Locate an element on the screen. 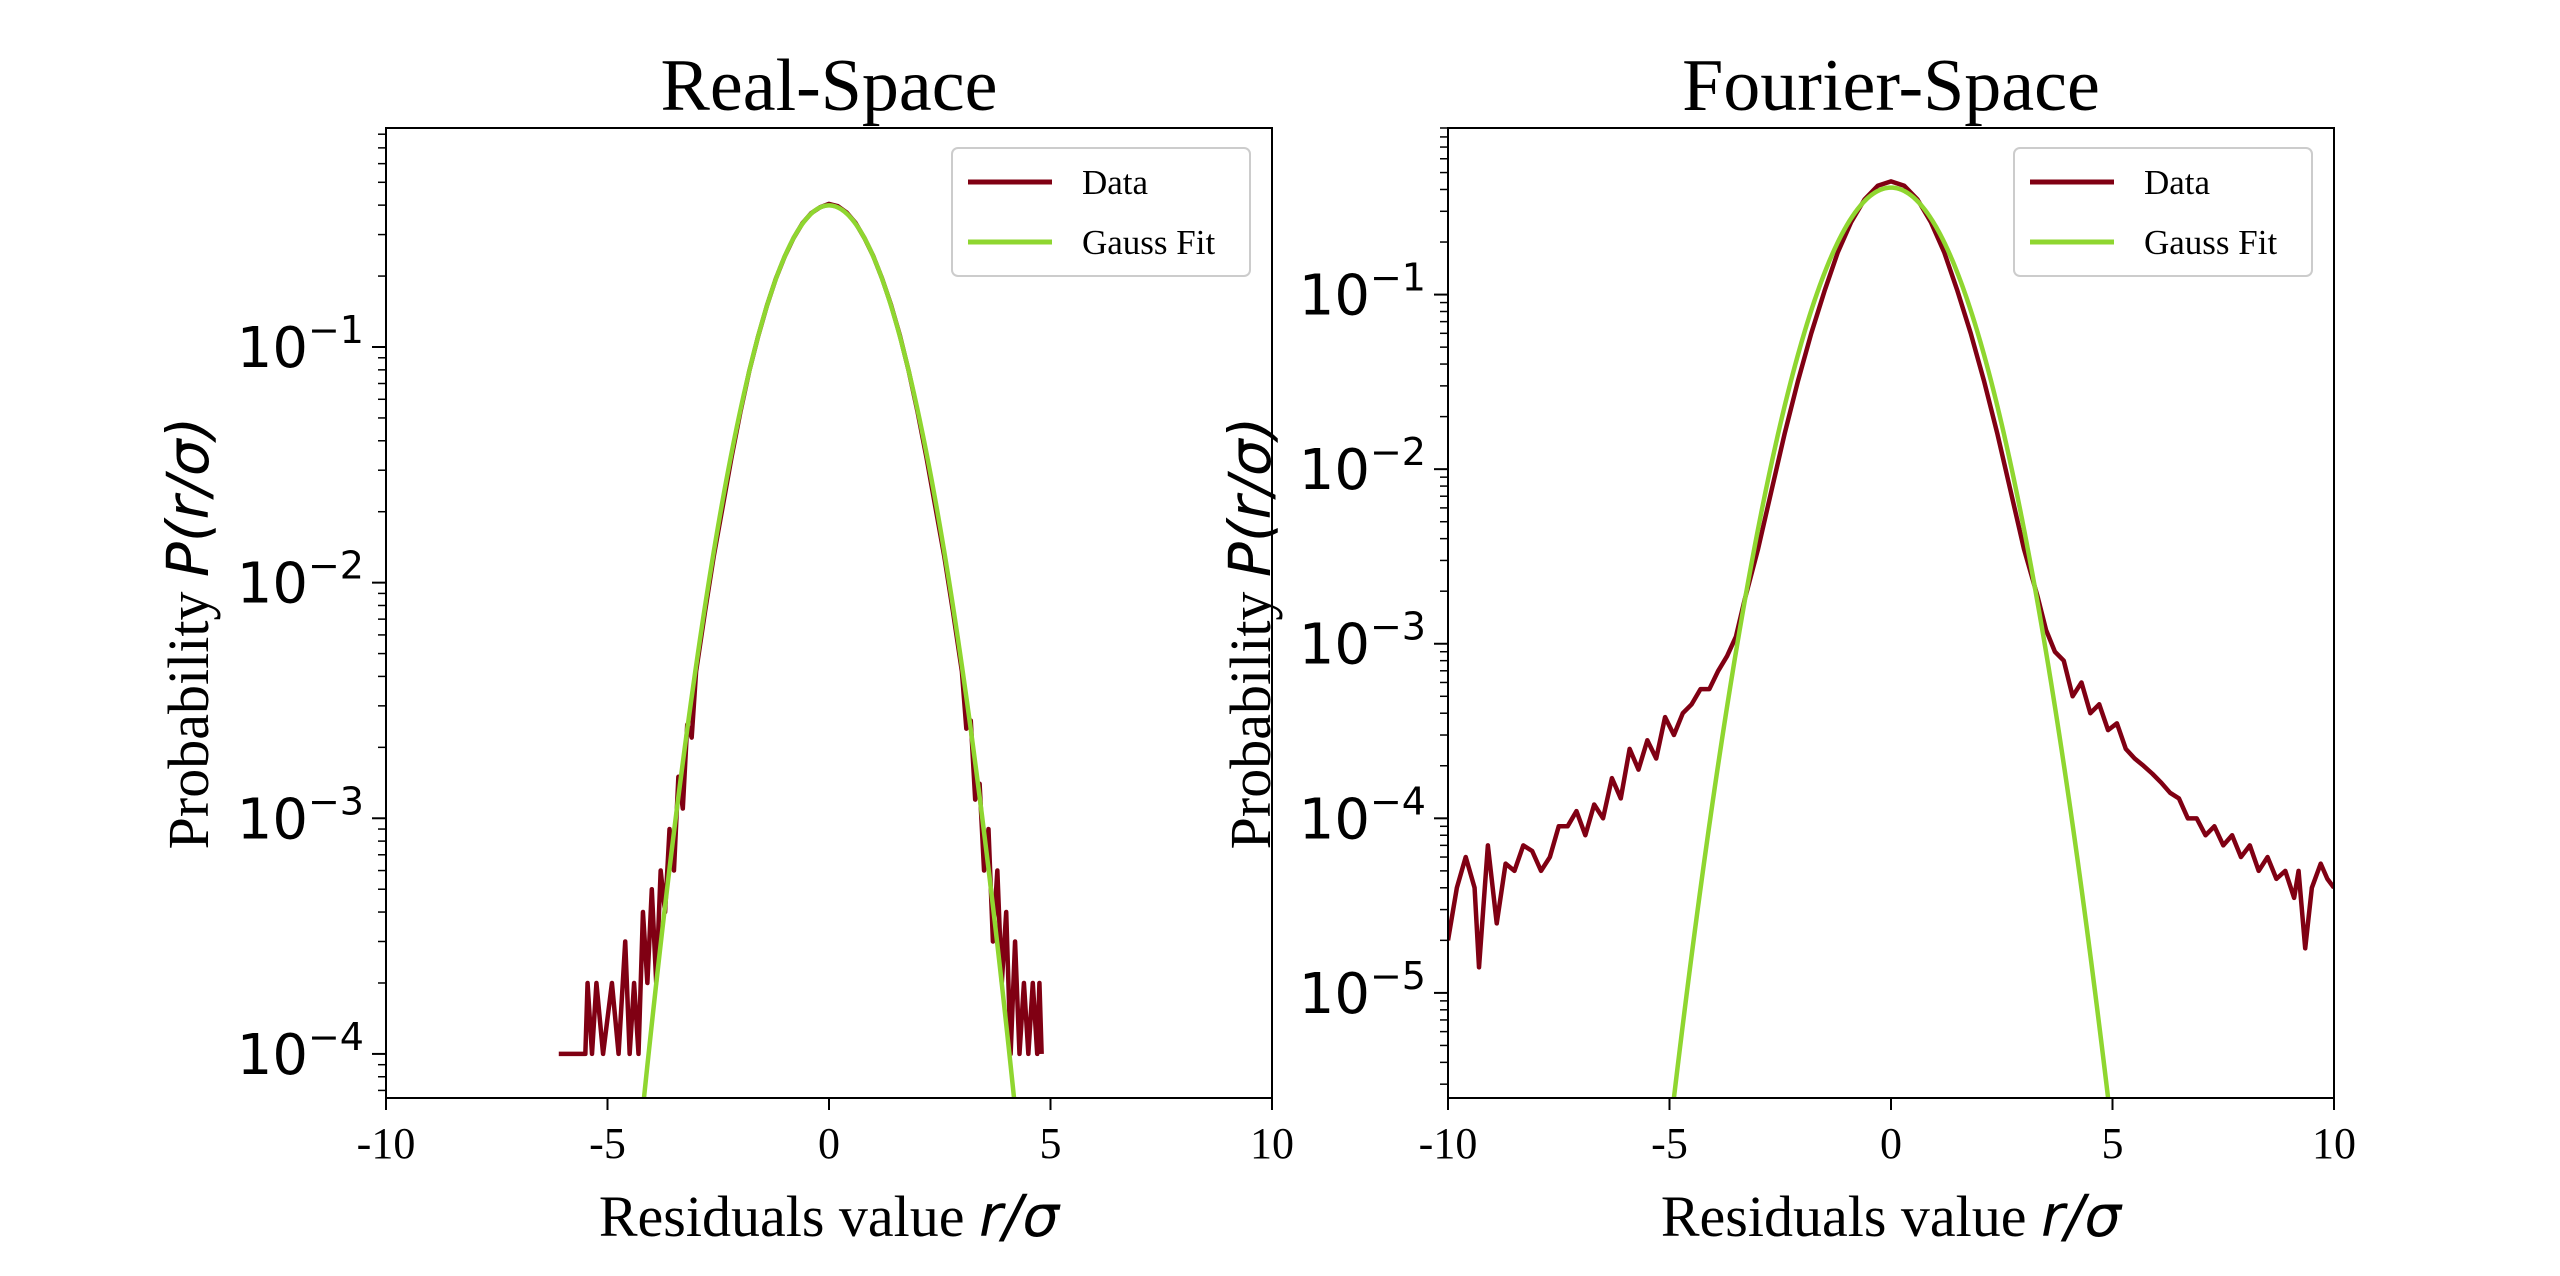  y-tick-exponent: −5 is located at coordinates (1398, 976).